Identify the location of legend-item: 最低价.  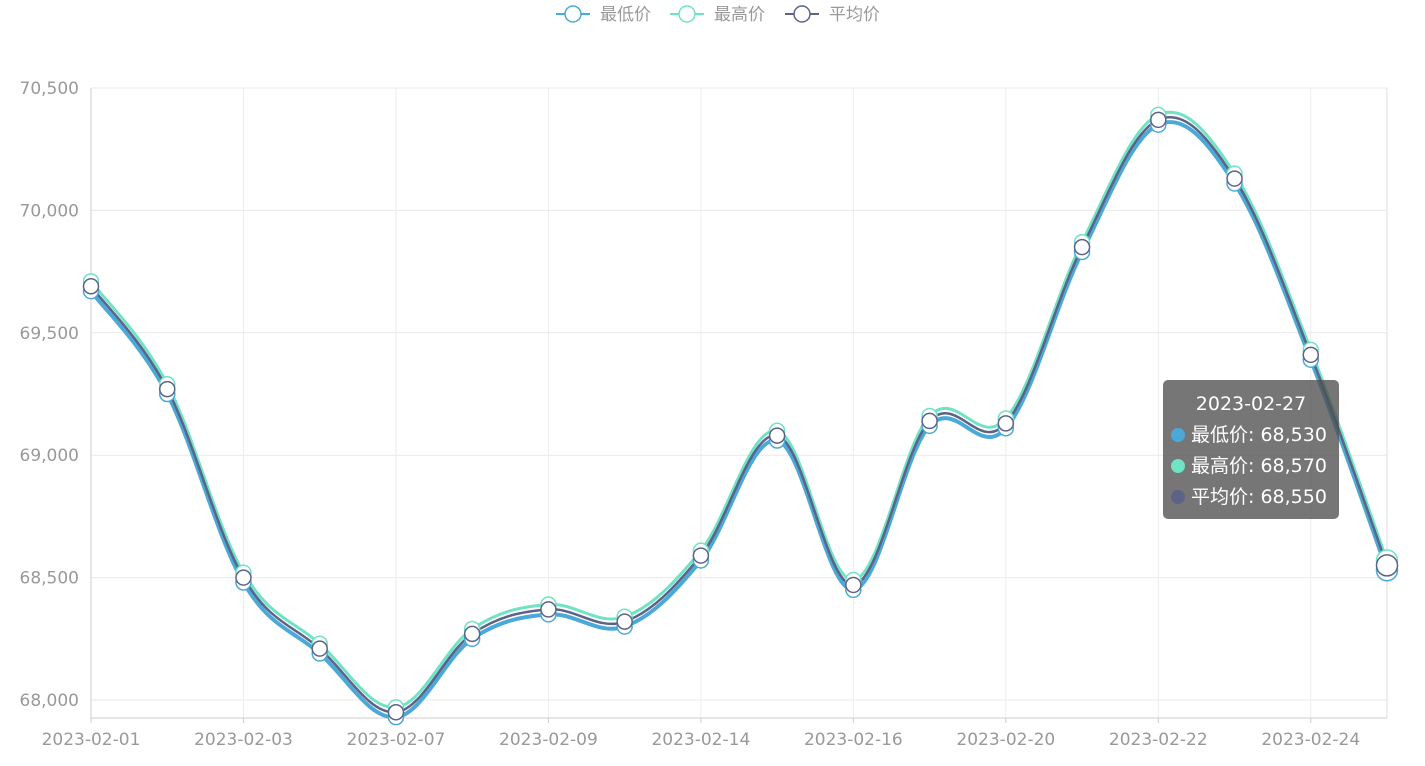
(603, 15).